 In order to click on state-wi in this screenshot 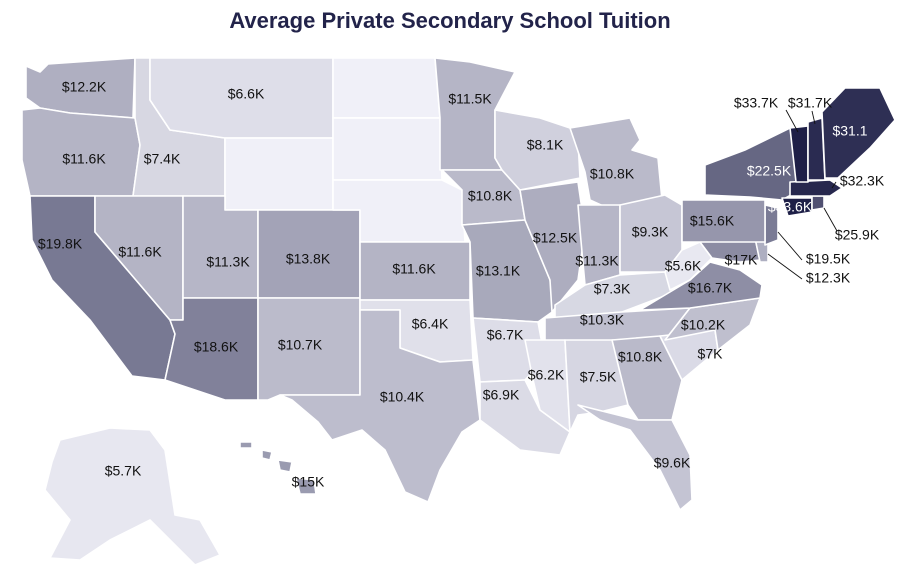, I will do `click(537, 150)`.